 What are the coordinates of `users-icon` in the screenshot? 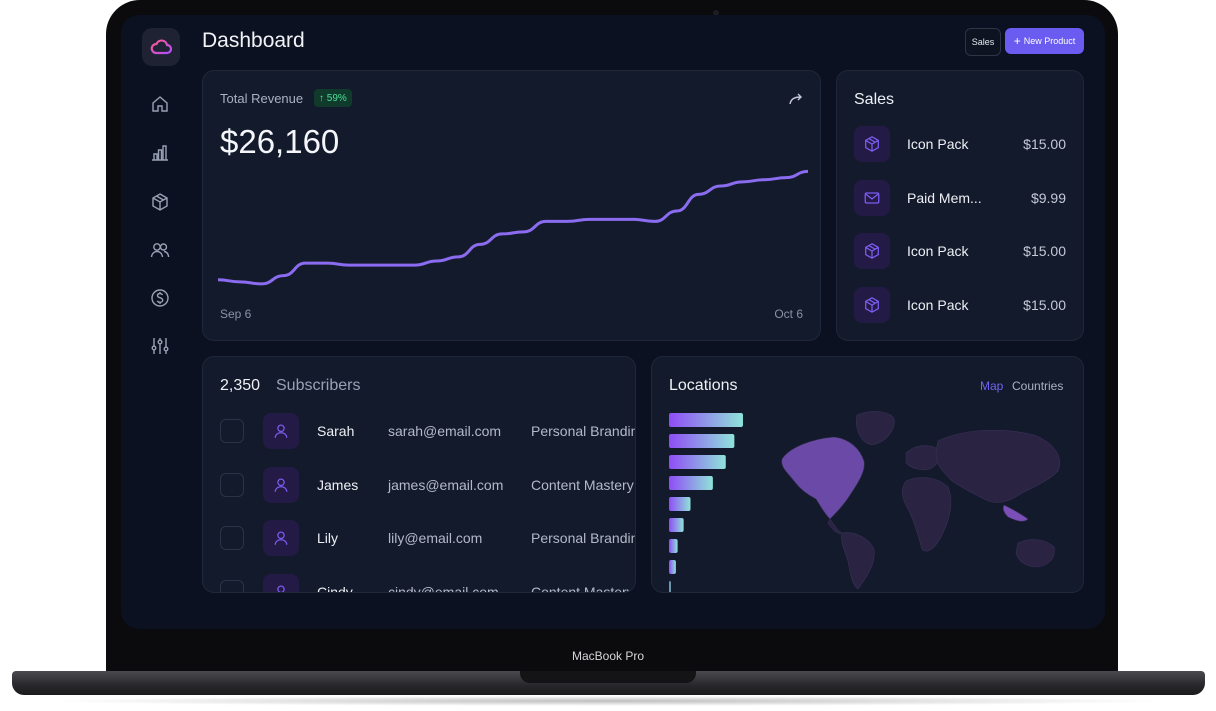 It's located at (160, 250).